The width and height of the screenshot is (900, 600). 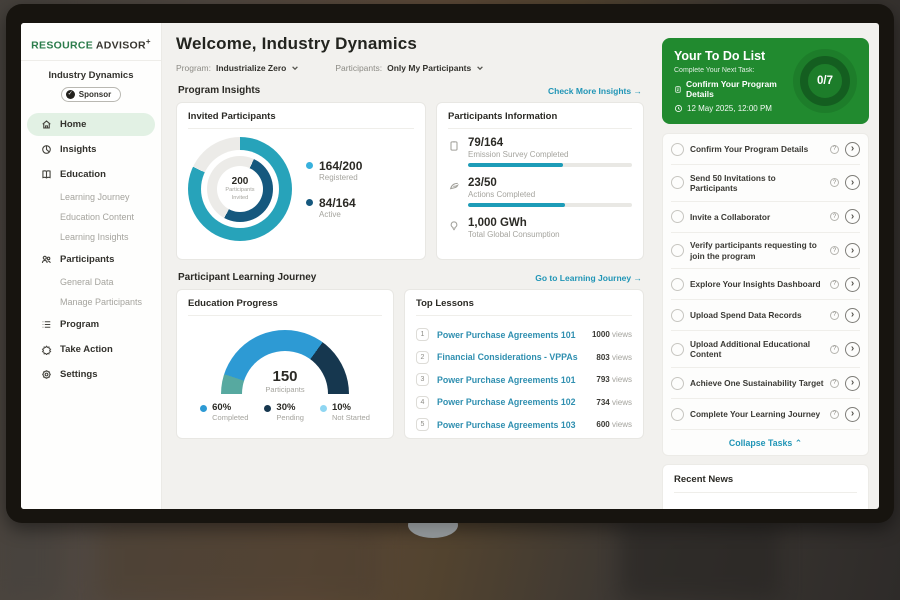 I want to click on info-row-consumption: 1,000 GWh Total Global Consumption, so click(x=540, y=230).